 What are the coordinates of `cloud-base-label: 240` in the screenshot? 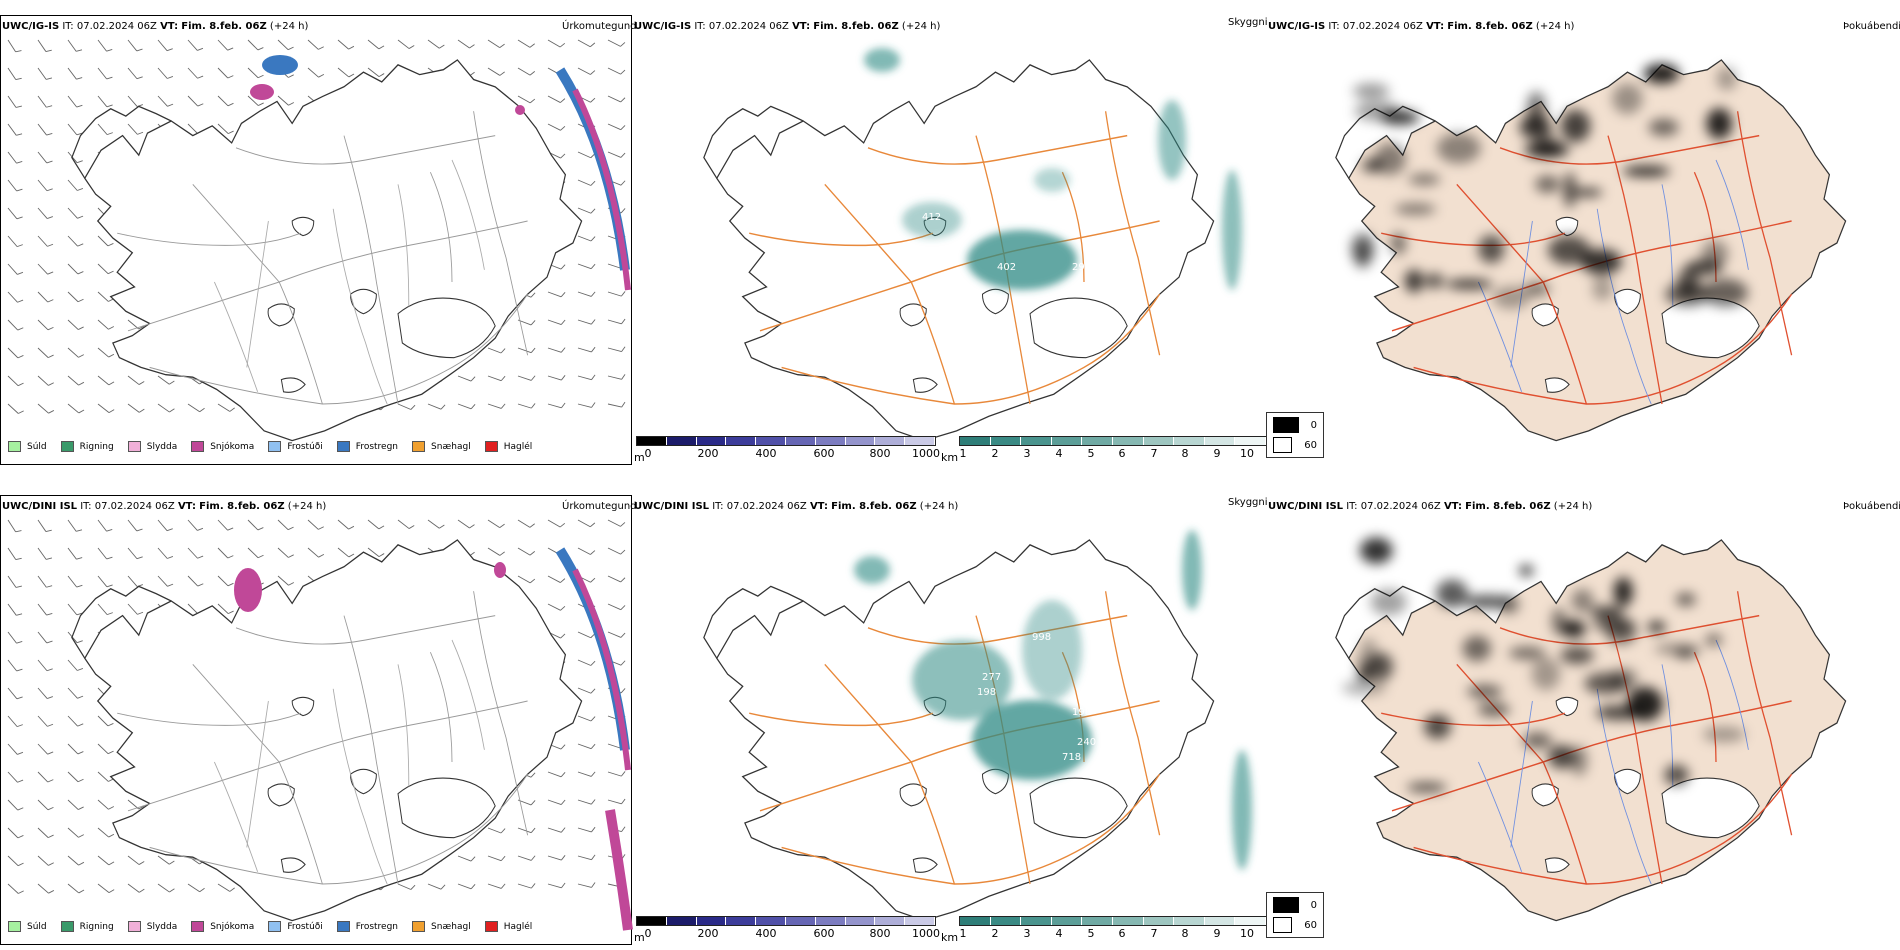 It's located at (1086, 742).